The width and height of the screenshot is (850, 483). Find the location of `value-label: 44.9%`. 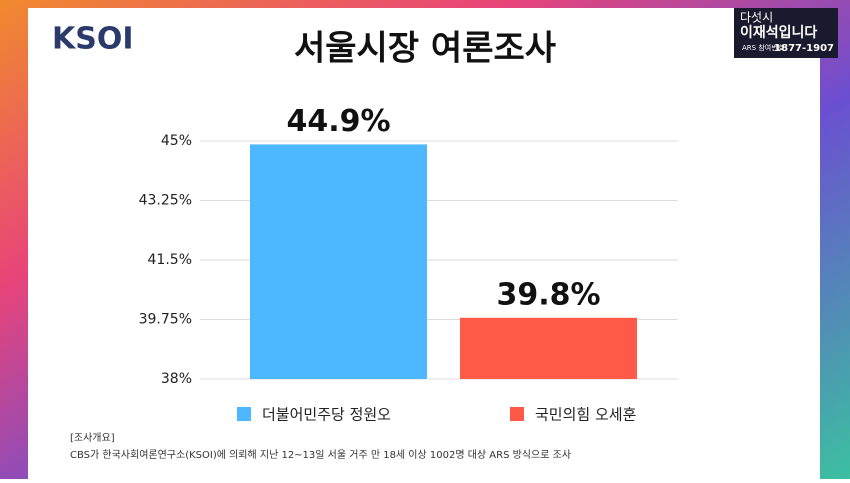

value-label: 44.9% is located at coordinates (338, 121).